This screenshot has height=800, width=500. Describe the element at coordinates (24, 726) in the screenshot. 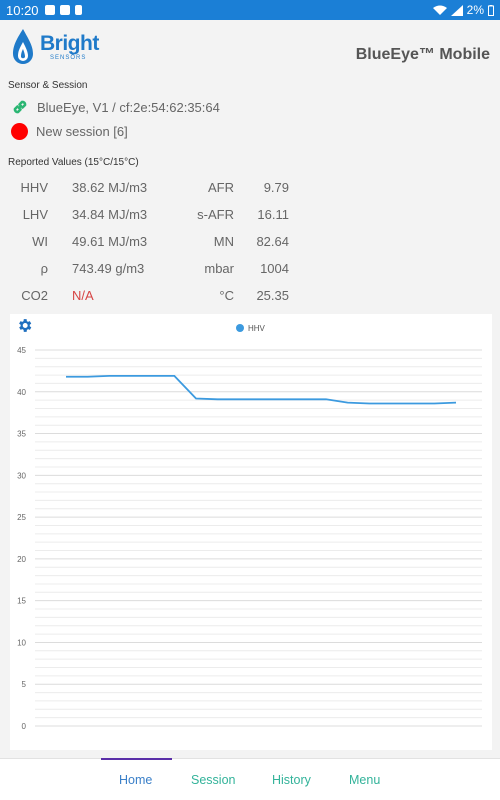

I see `y-tick-label: 0` at that location.